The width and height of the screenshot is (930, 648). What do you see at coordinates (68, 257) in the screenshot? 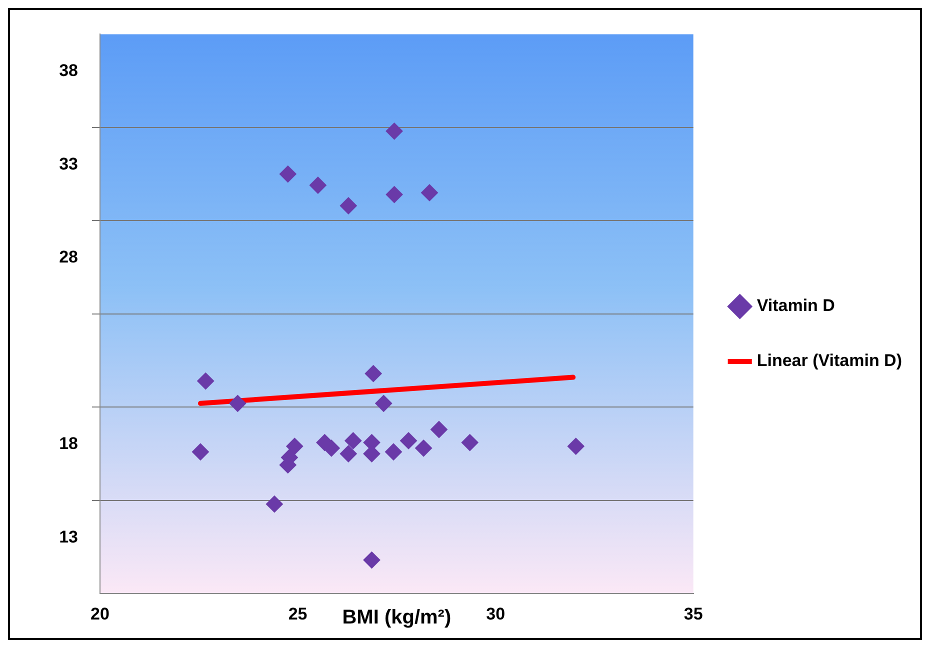
I see `y-tick-label: 28` at bounding box center [68, 257].